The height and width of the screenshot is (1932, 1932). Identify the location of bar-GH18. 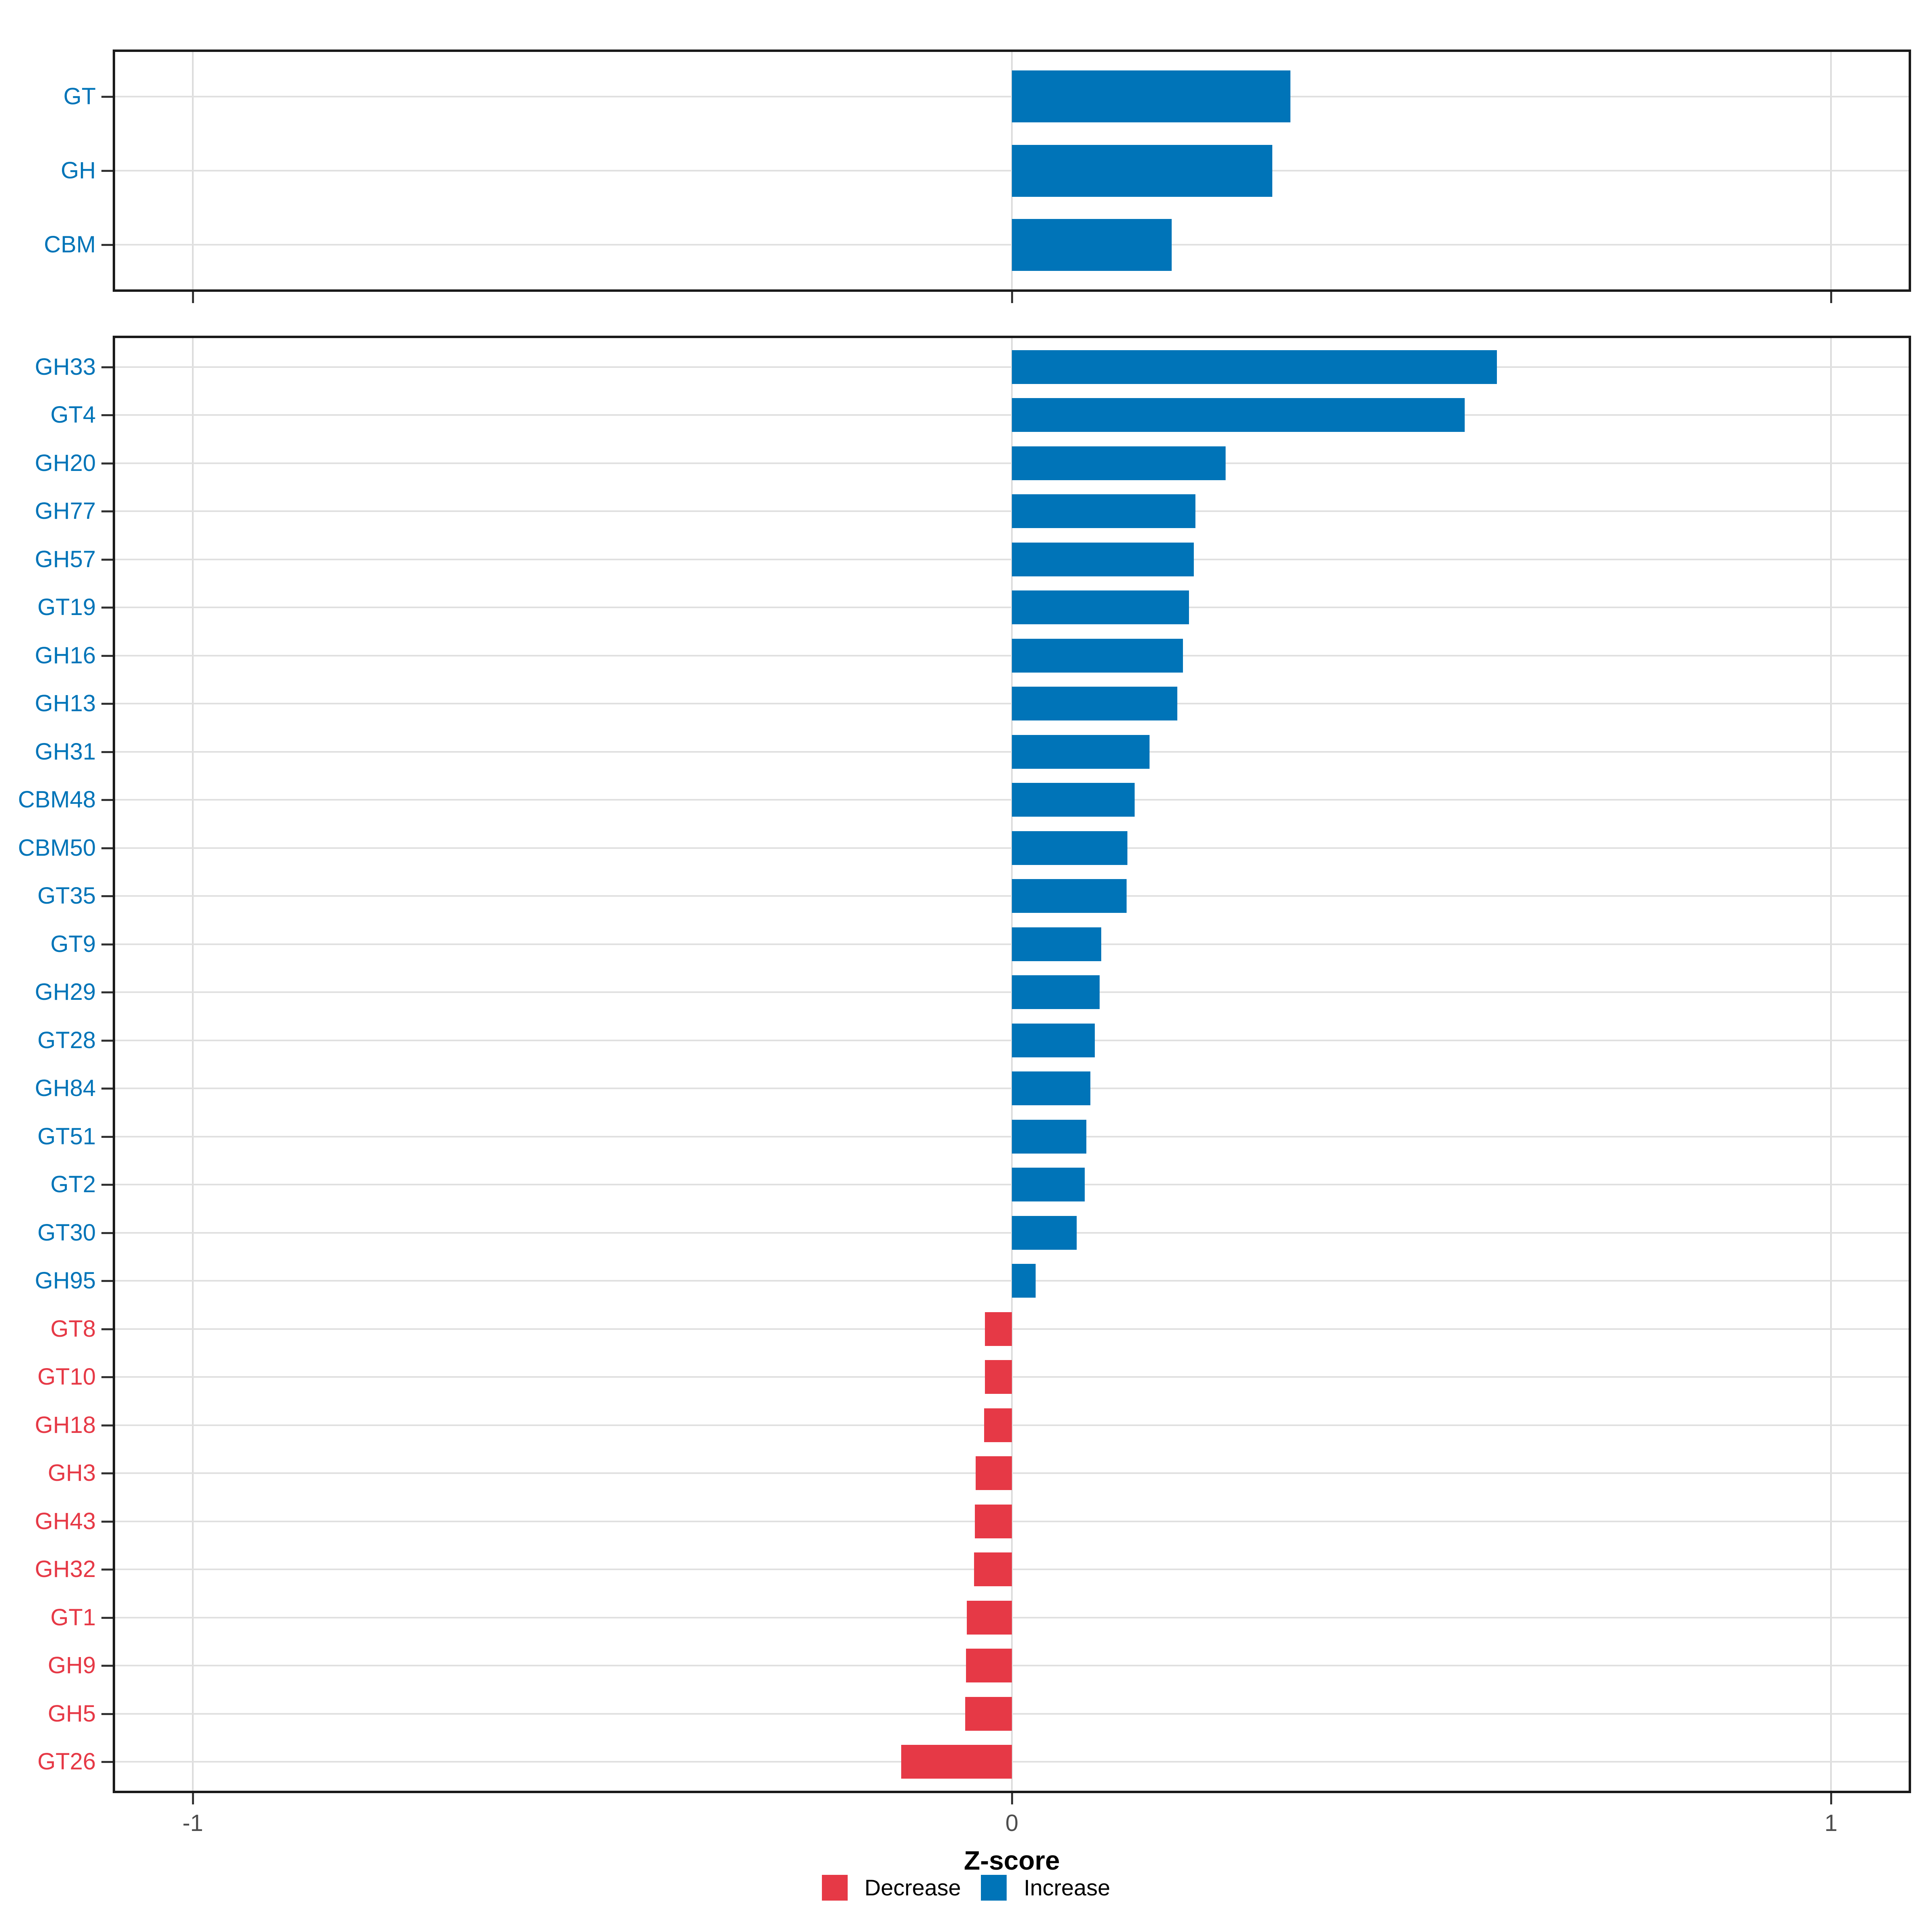
(998, 1425).